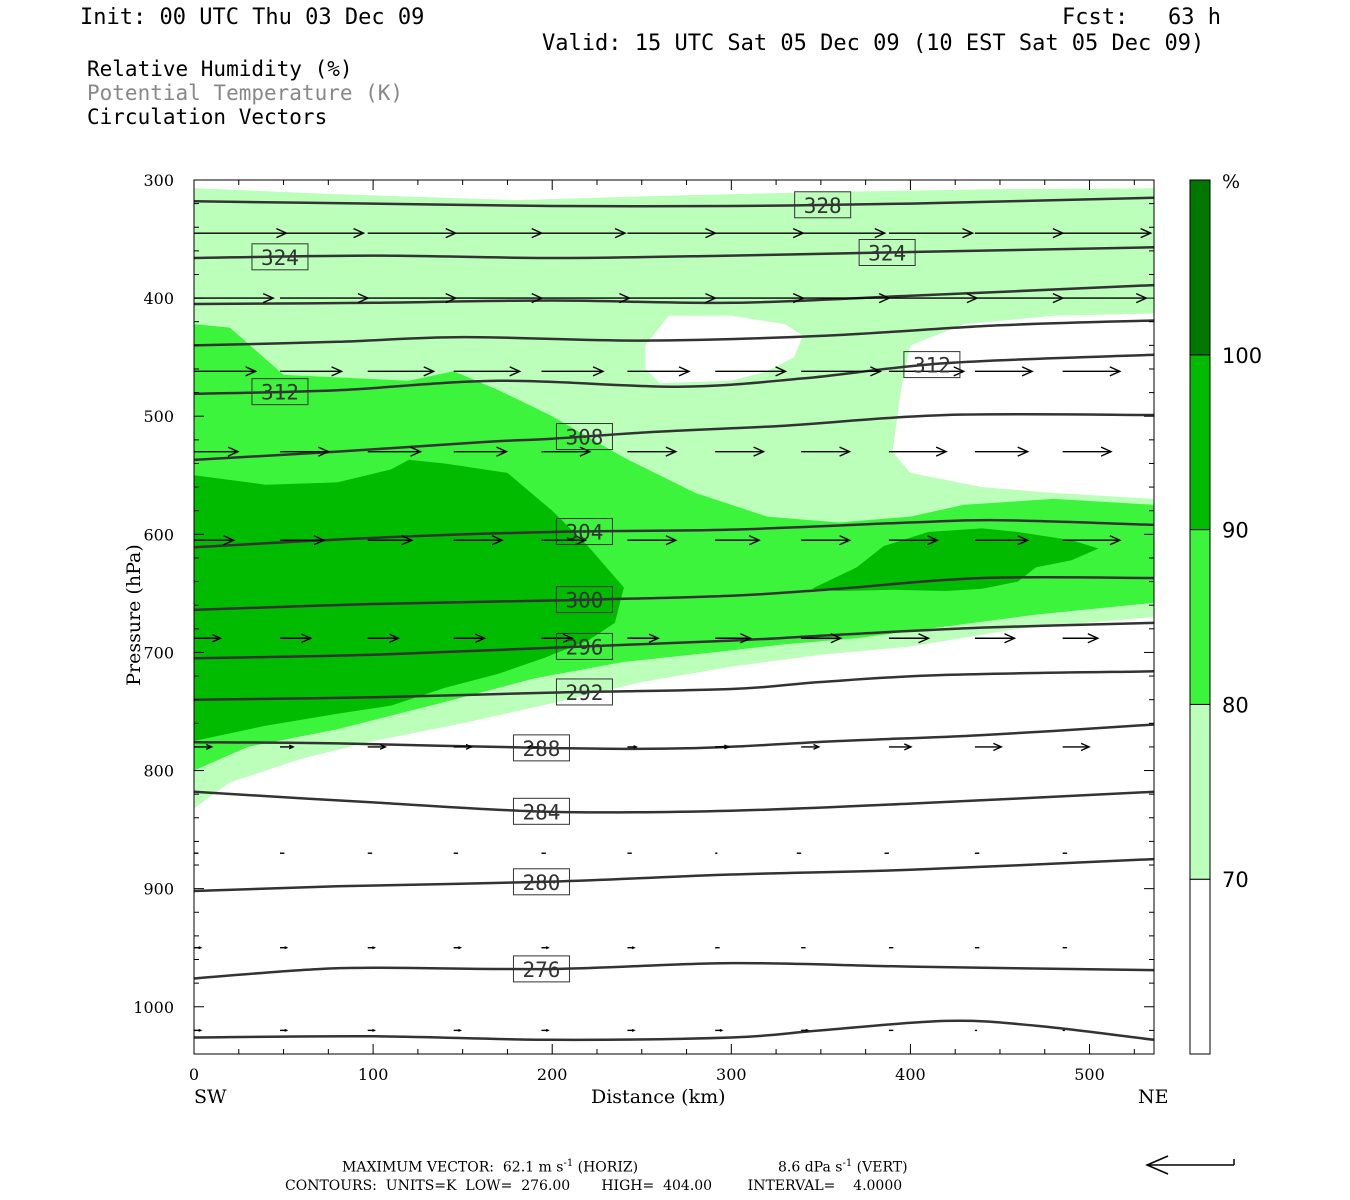  What do you see at coordinates (194, 1074) in the screenshot?
I see `x-tick-label-0: 0` at bounding box center [194, 1074].